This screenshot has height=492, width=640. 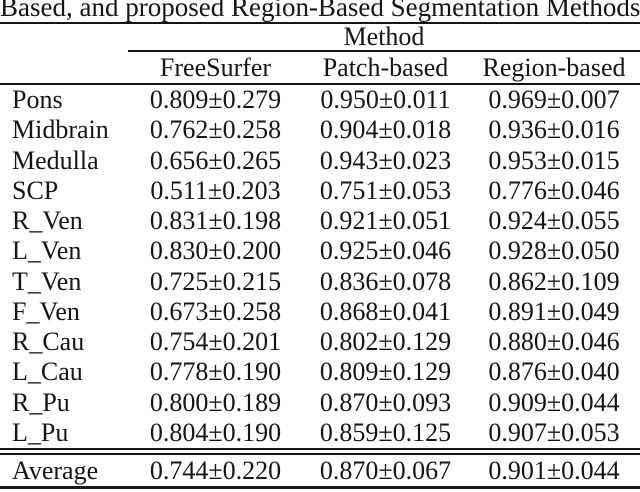 What do you see at coordinates (385, 281) in the screenshot?
I see `cell-value: 0.836±0.078` at bounding box center [385, 281].